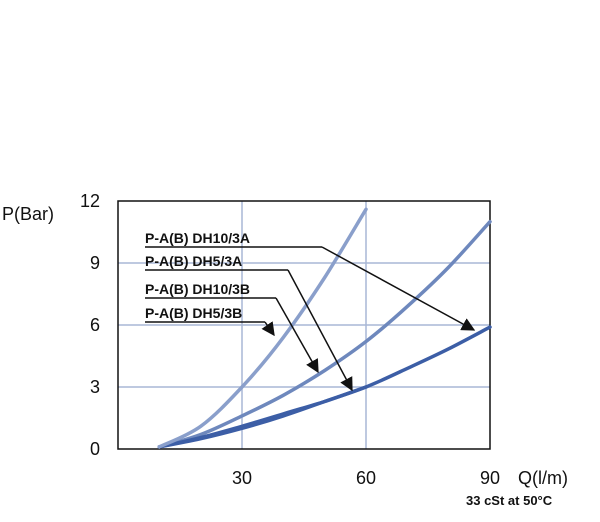 This screenshot has width=600, height=522. I want to click on y-tick-label: 6, so click(95, 325).